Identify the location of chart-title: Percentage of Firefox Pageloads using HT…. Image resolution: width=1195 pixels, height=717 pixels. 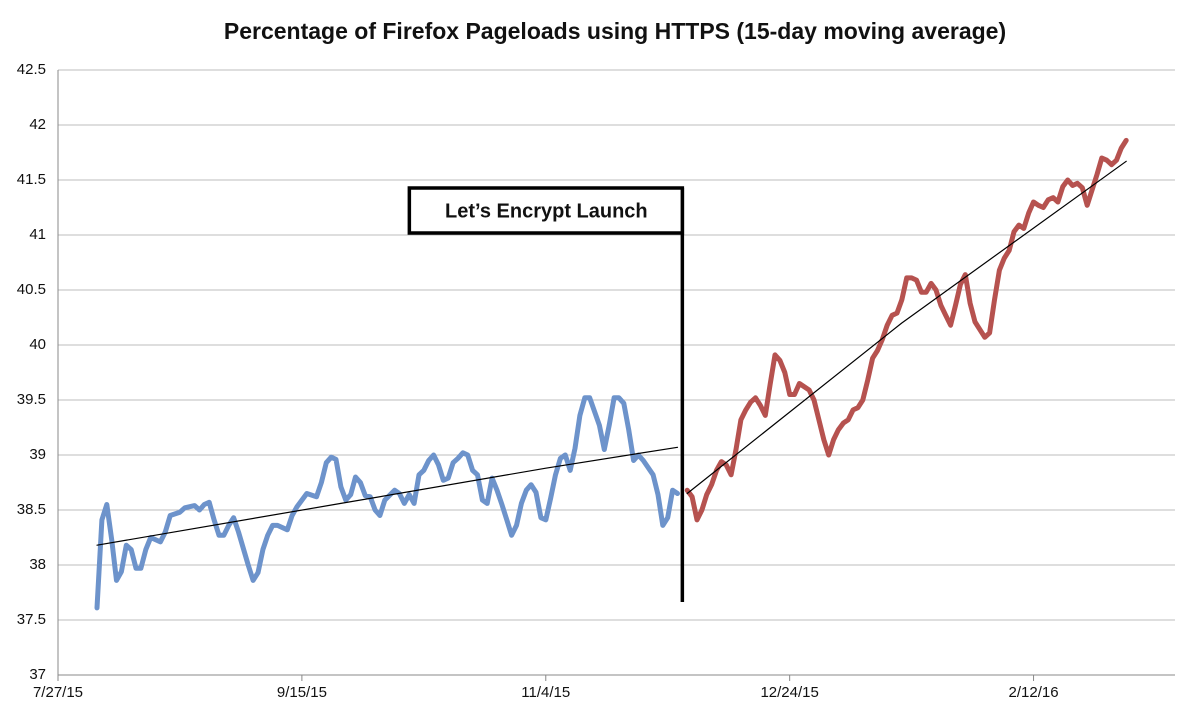
(615, 31).